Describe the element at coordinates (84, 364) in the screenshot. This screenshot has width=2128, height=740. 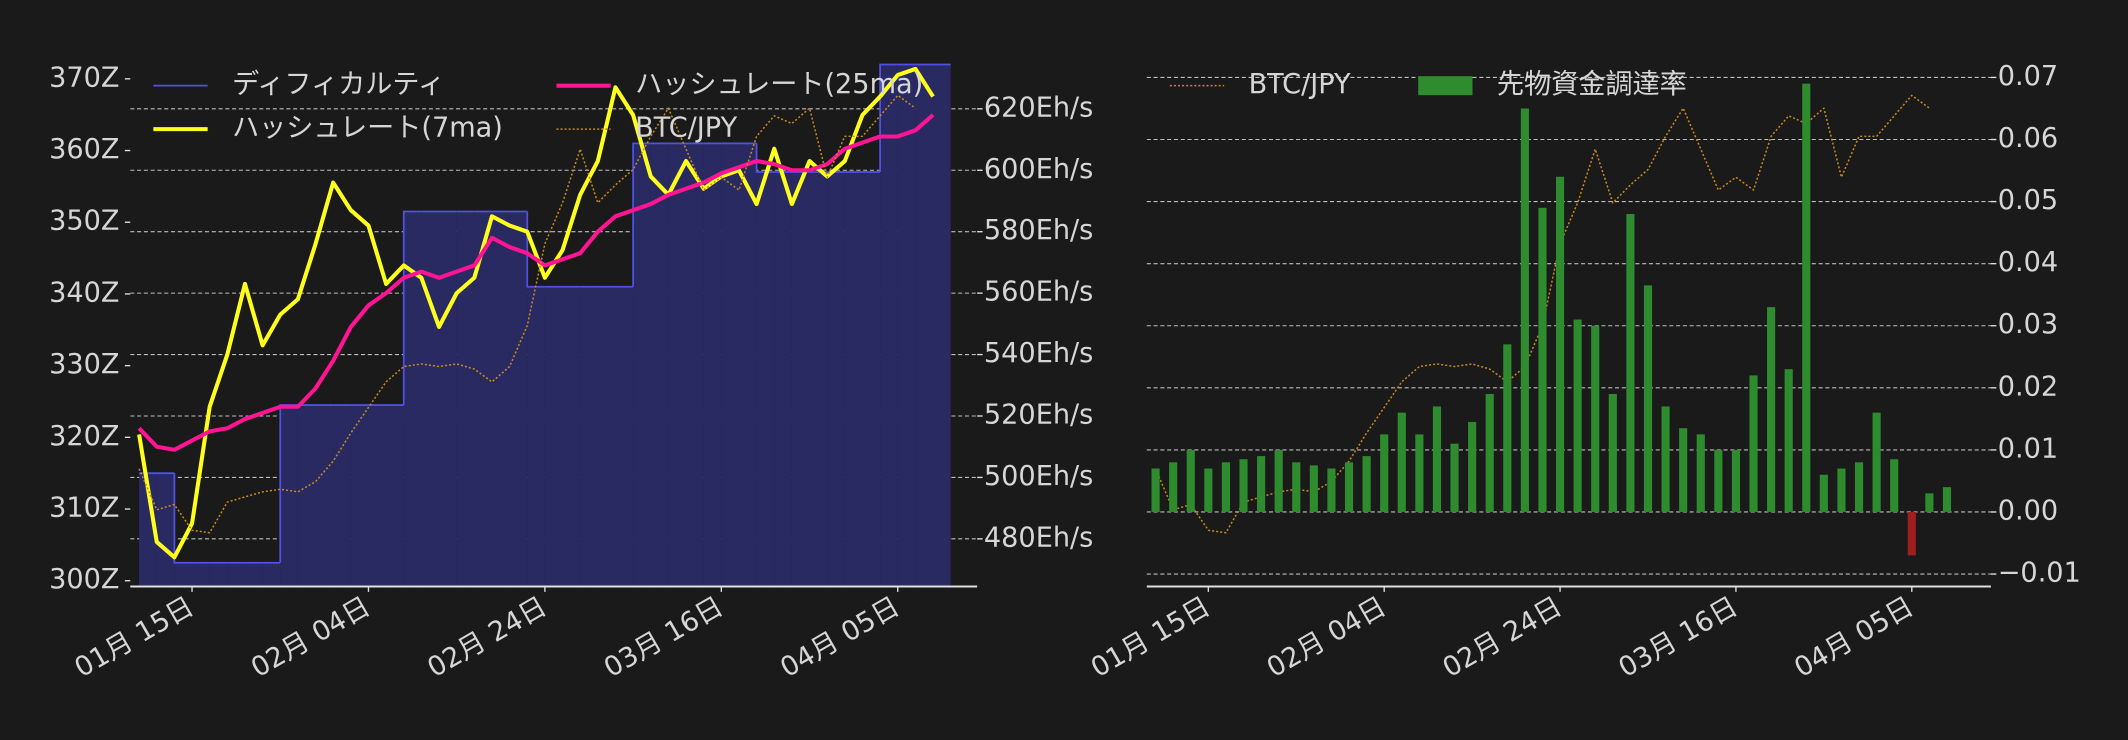
I see `y-tick-label: 330Z` at that location.